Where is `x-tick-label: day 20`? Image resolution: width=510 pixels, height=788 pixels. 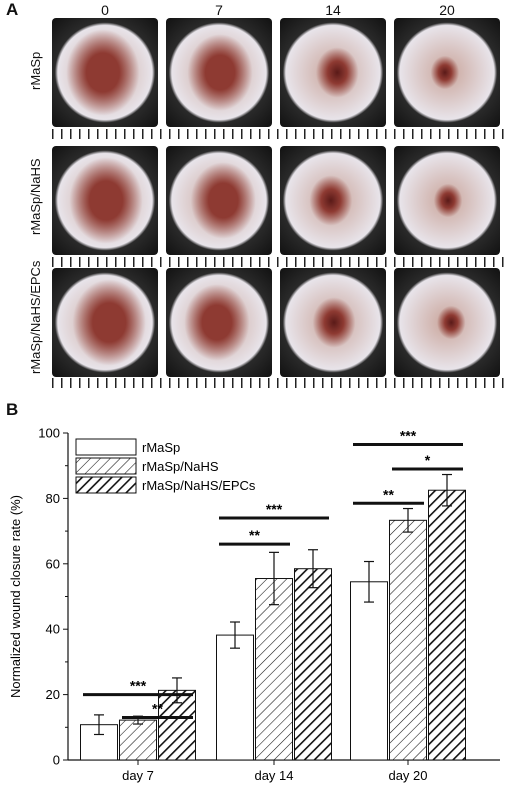 x-tick-label: day 20 is located at coordinates (407, 775).